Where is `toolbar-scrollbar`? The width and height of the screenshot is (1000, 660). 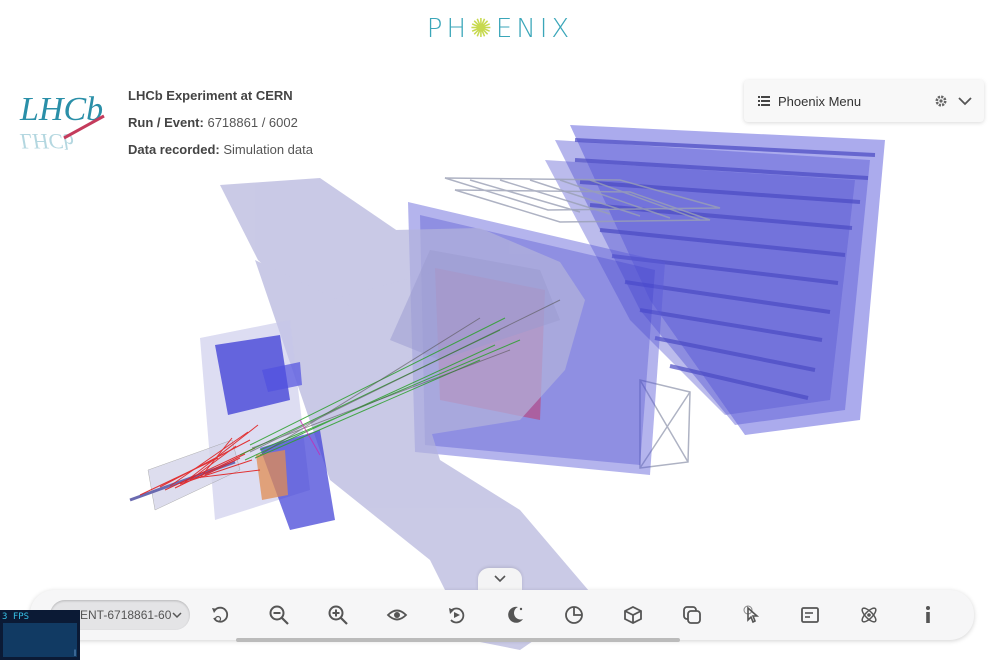
toolbar-scrollbar is located at coordinates (458, 640).